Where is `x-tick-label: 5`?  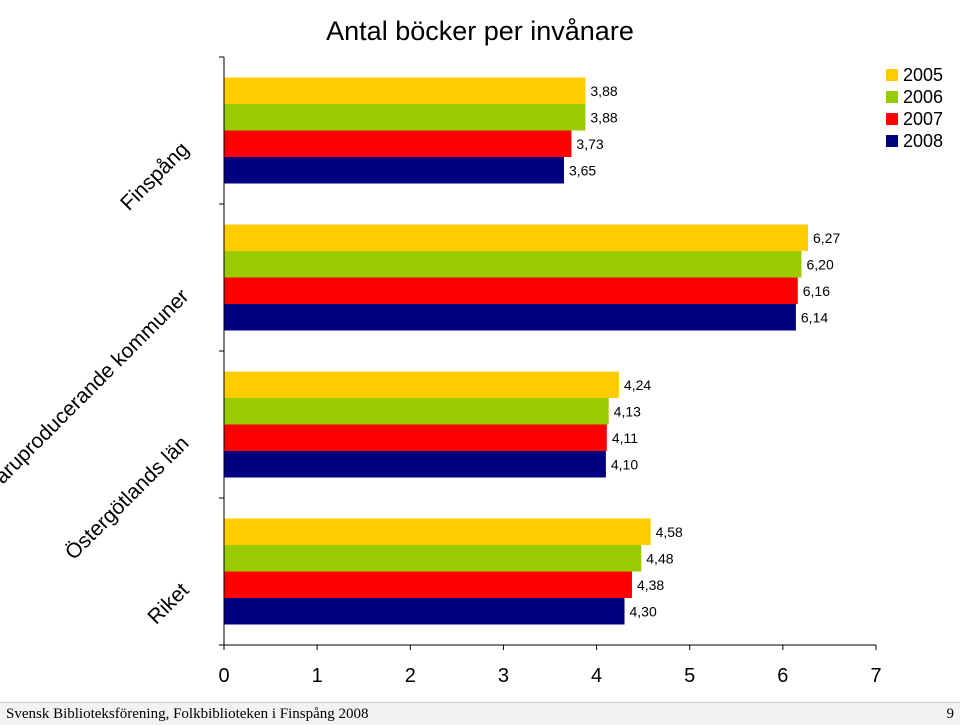 x-tick-label: 5 is located at coordinates (689, 676).